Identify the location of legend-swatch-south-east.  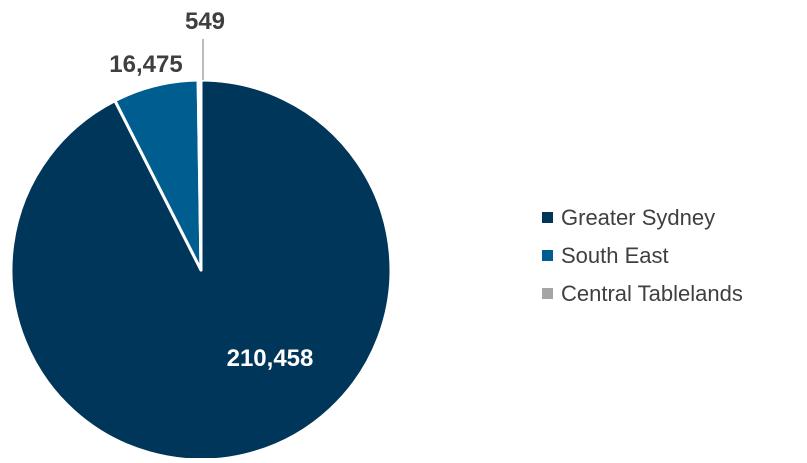
(547, 255).